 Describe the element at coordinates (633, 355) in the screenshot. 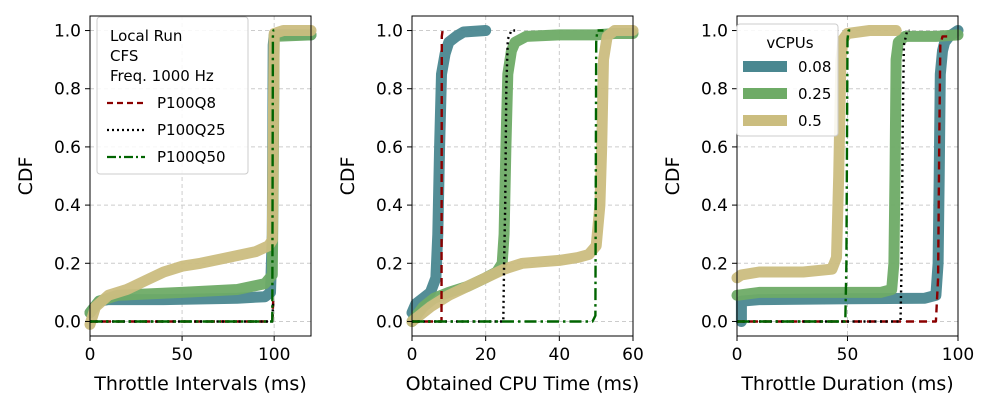

I see `x-tick-label: 60` at that location.